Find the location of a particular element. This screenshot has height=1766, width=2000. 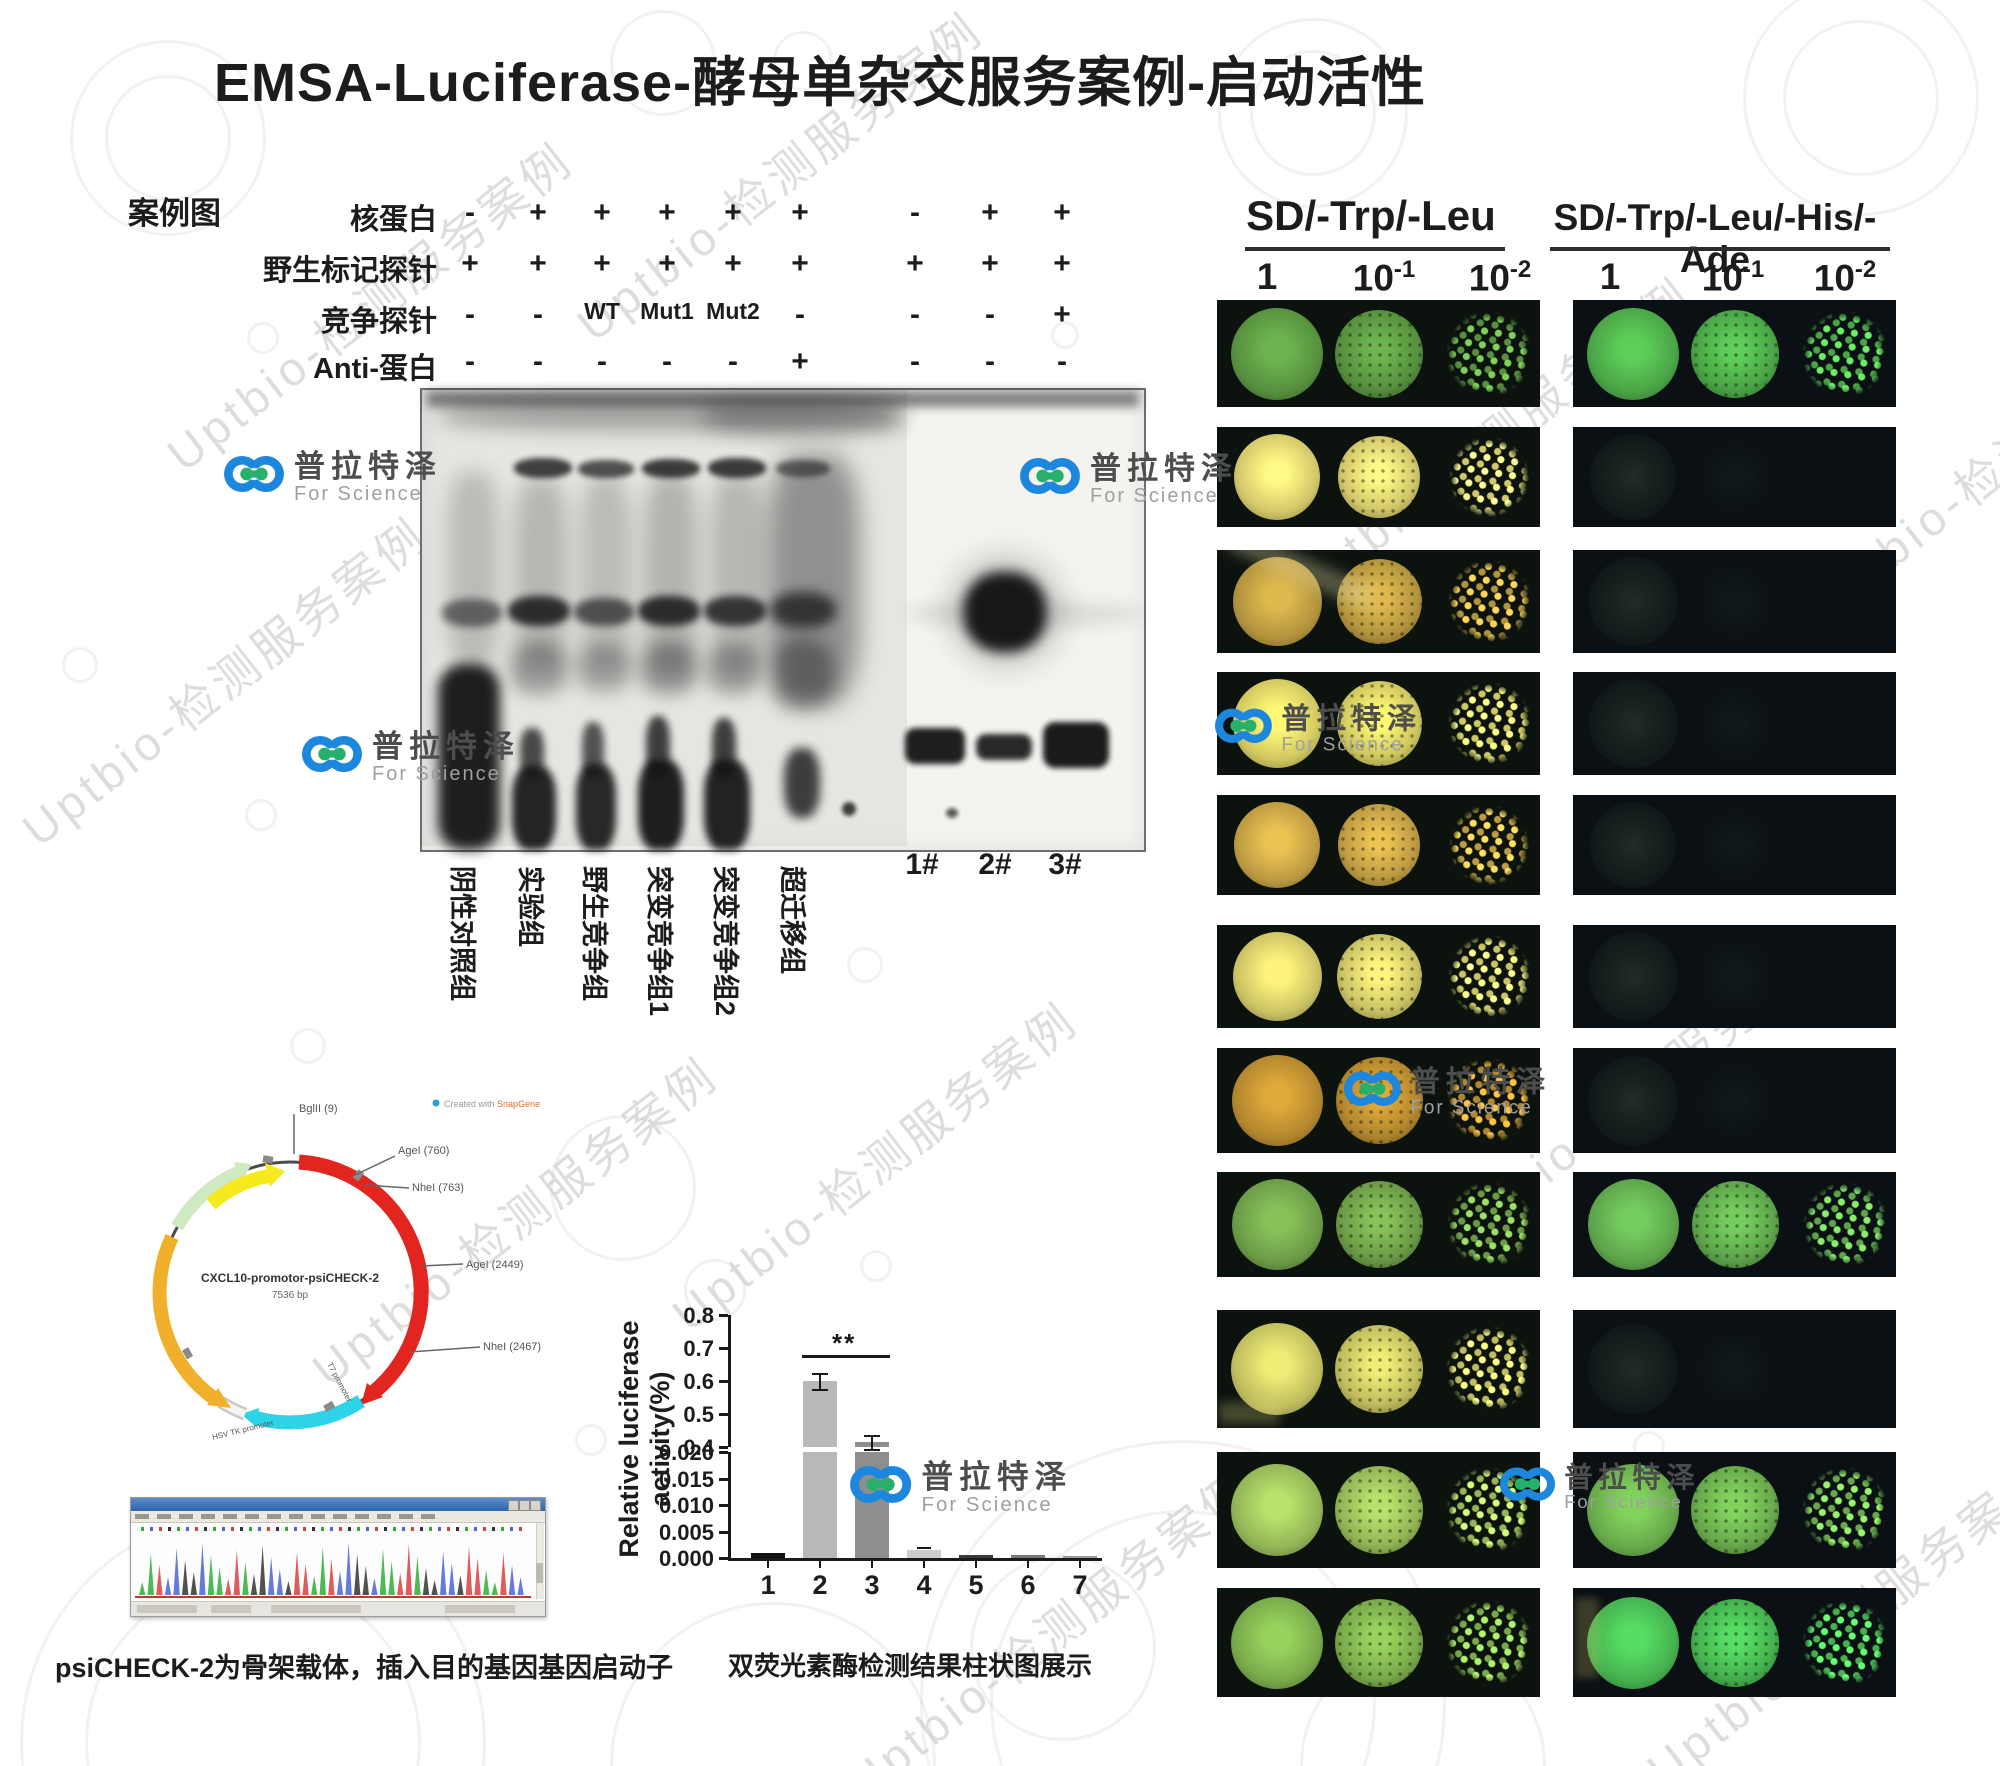

x-tick-label: 3 is located at coordinates (872, 1585).